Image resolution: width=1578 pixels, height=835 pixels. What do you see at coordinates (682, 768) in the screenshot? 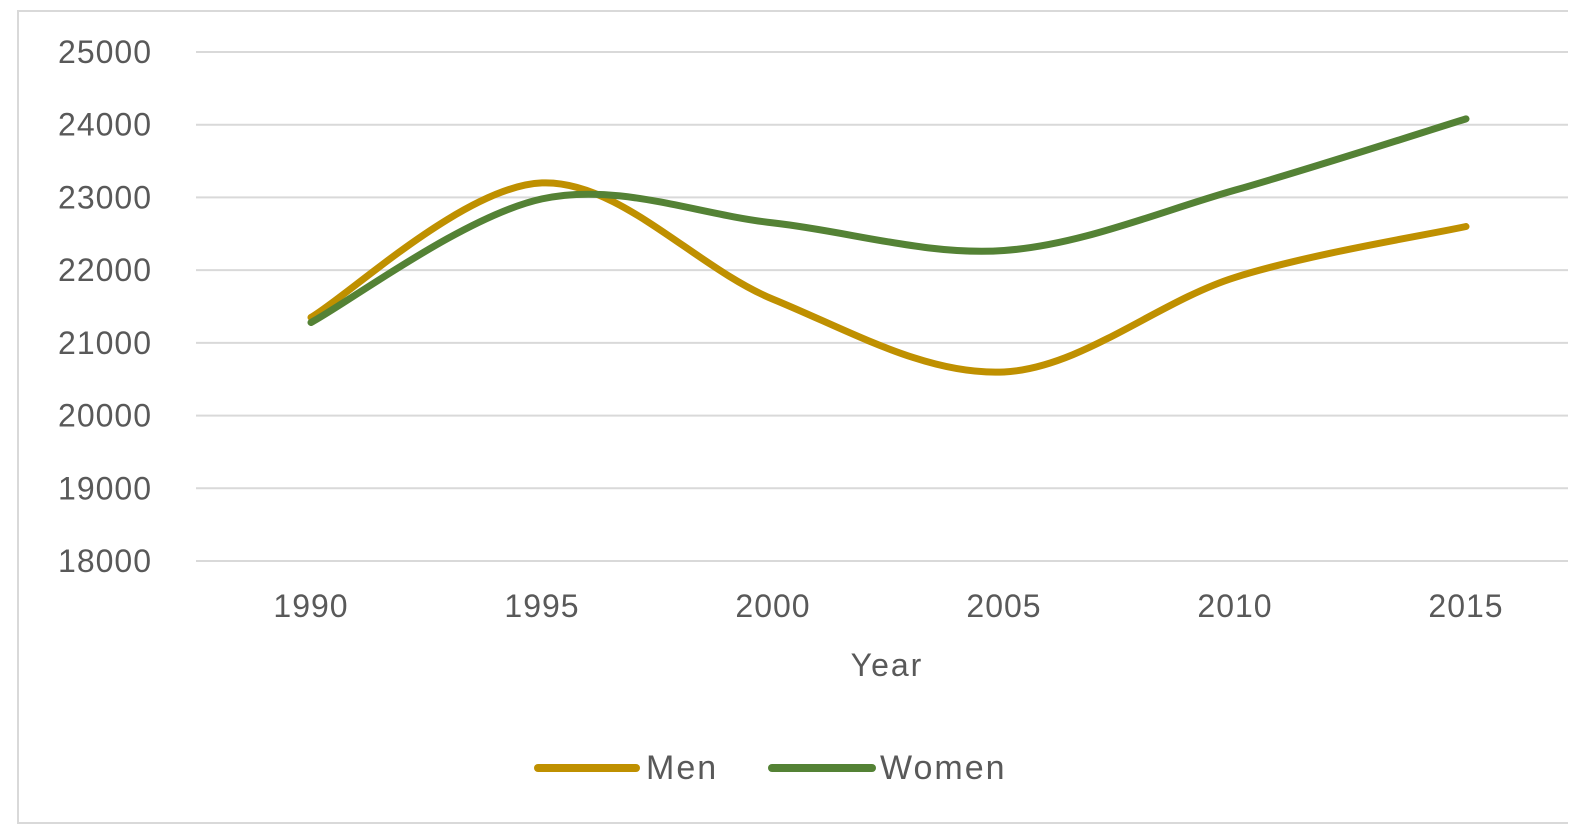
I see `legend-label-men: Men` at bounding box center [682, 768].